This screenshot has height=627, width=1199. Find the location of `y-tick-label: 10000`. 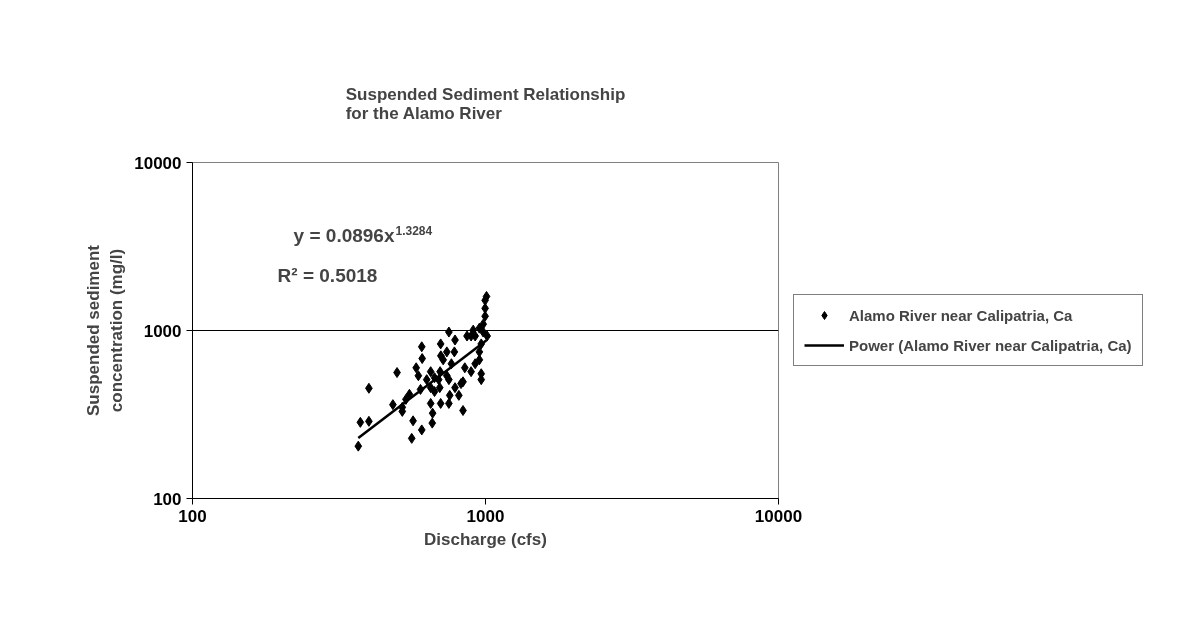

y-tick-label: 10000 is located at coordinates (158, 163).